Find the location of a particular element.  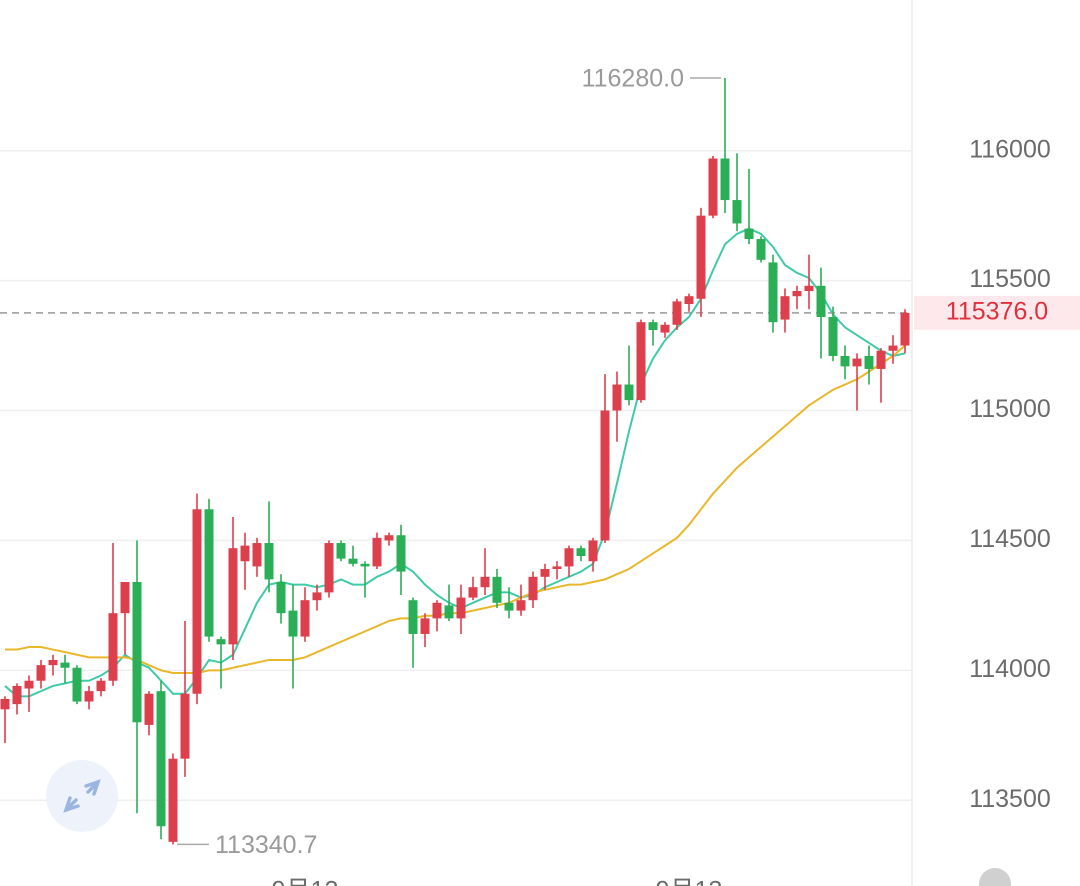

scroll-button is located at coordinates (995, 877).